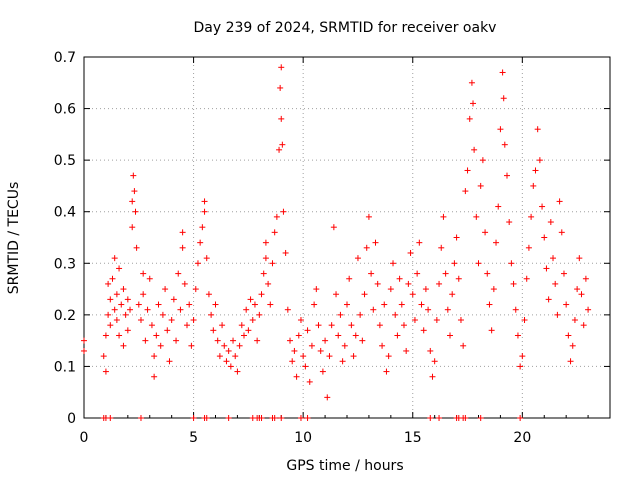 This screenshot has height=480, width=640. Describe the element at coordinates (14, 238) in the screenshot. I see `y-axis-label: SRMTID / TECUs` at that location.